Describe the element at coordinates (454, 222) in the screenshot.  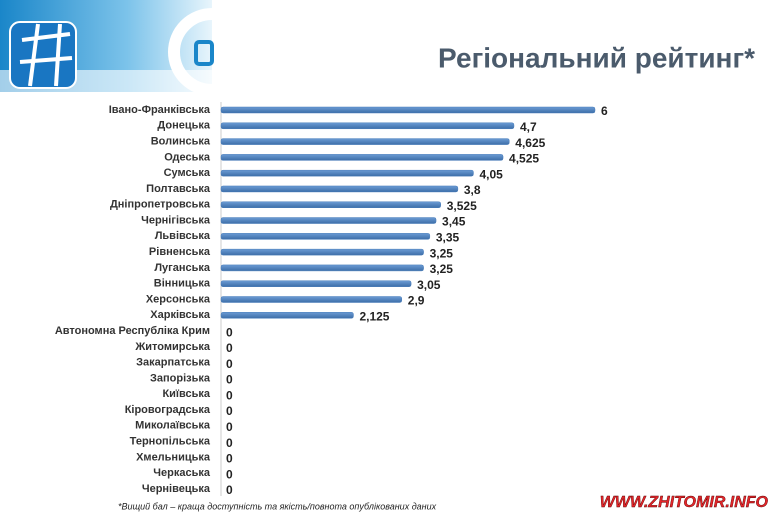
I see `value-label: 3,45` at that location.